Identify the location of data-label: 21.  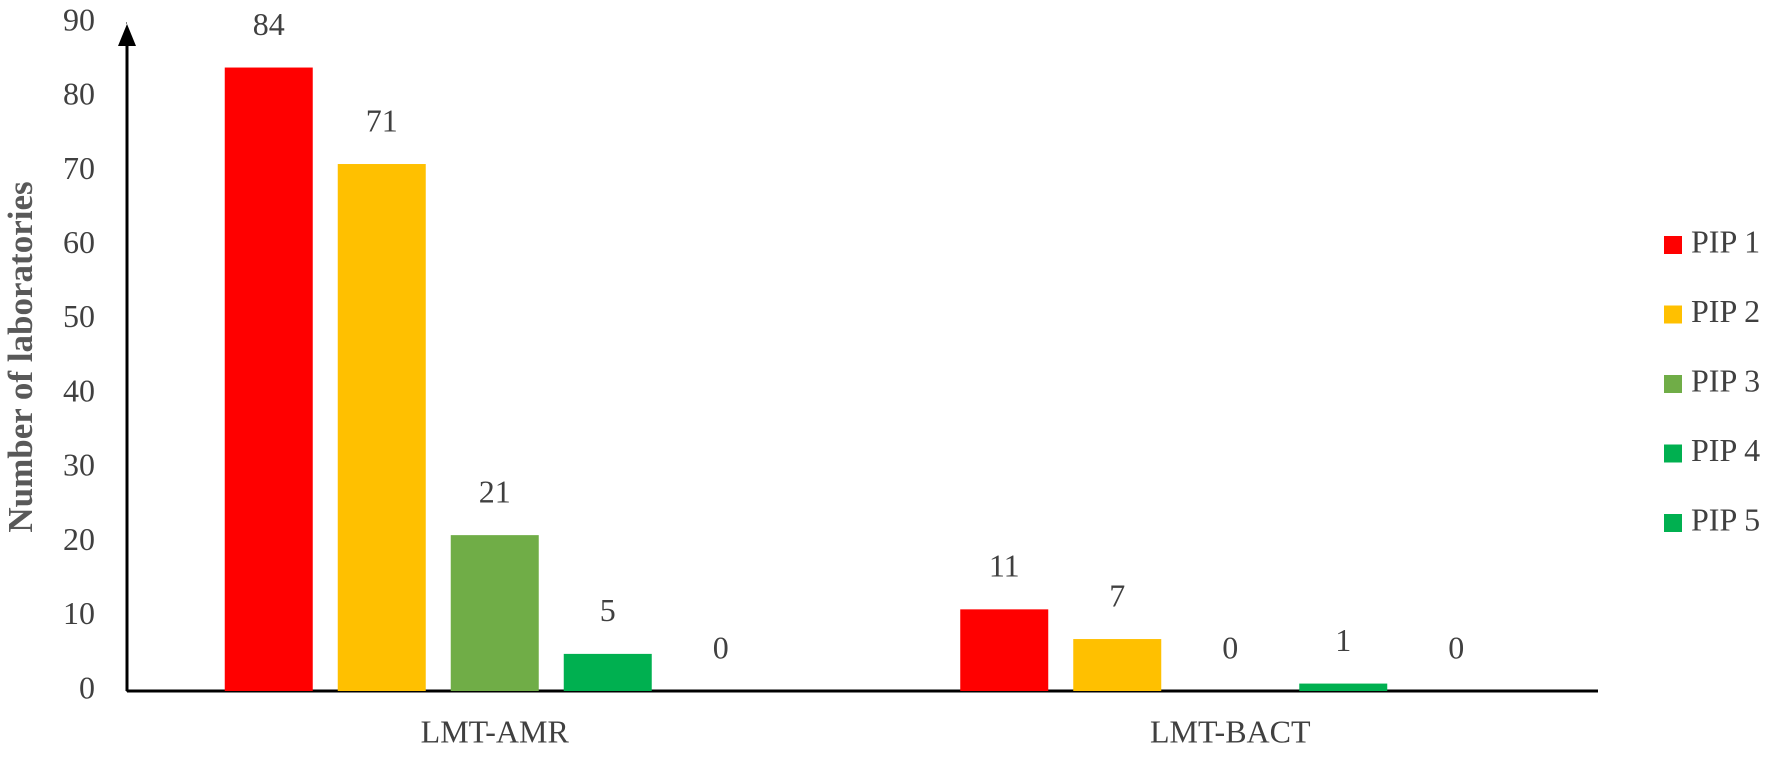
(495, 491).